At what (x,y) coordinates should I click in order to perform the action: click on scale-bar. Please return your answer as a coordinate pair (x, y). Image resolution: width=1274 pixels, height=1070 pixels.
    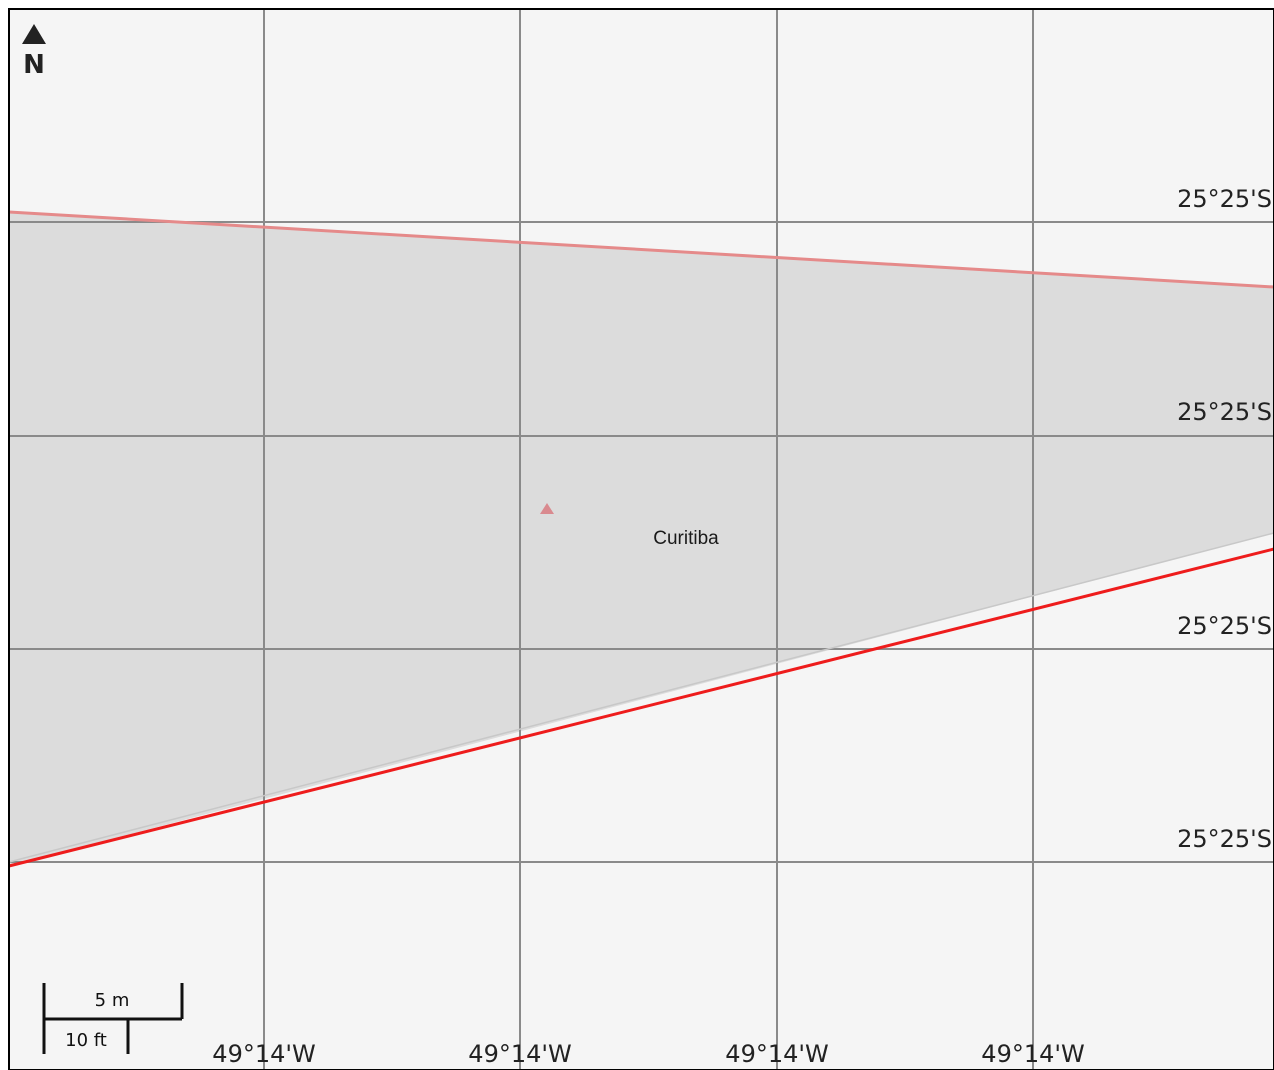
    Looking at the image, I should click on (113, 1018).